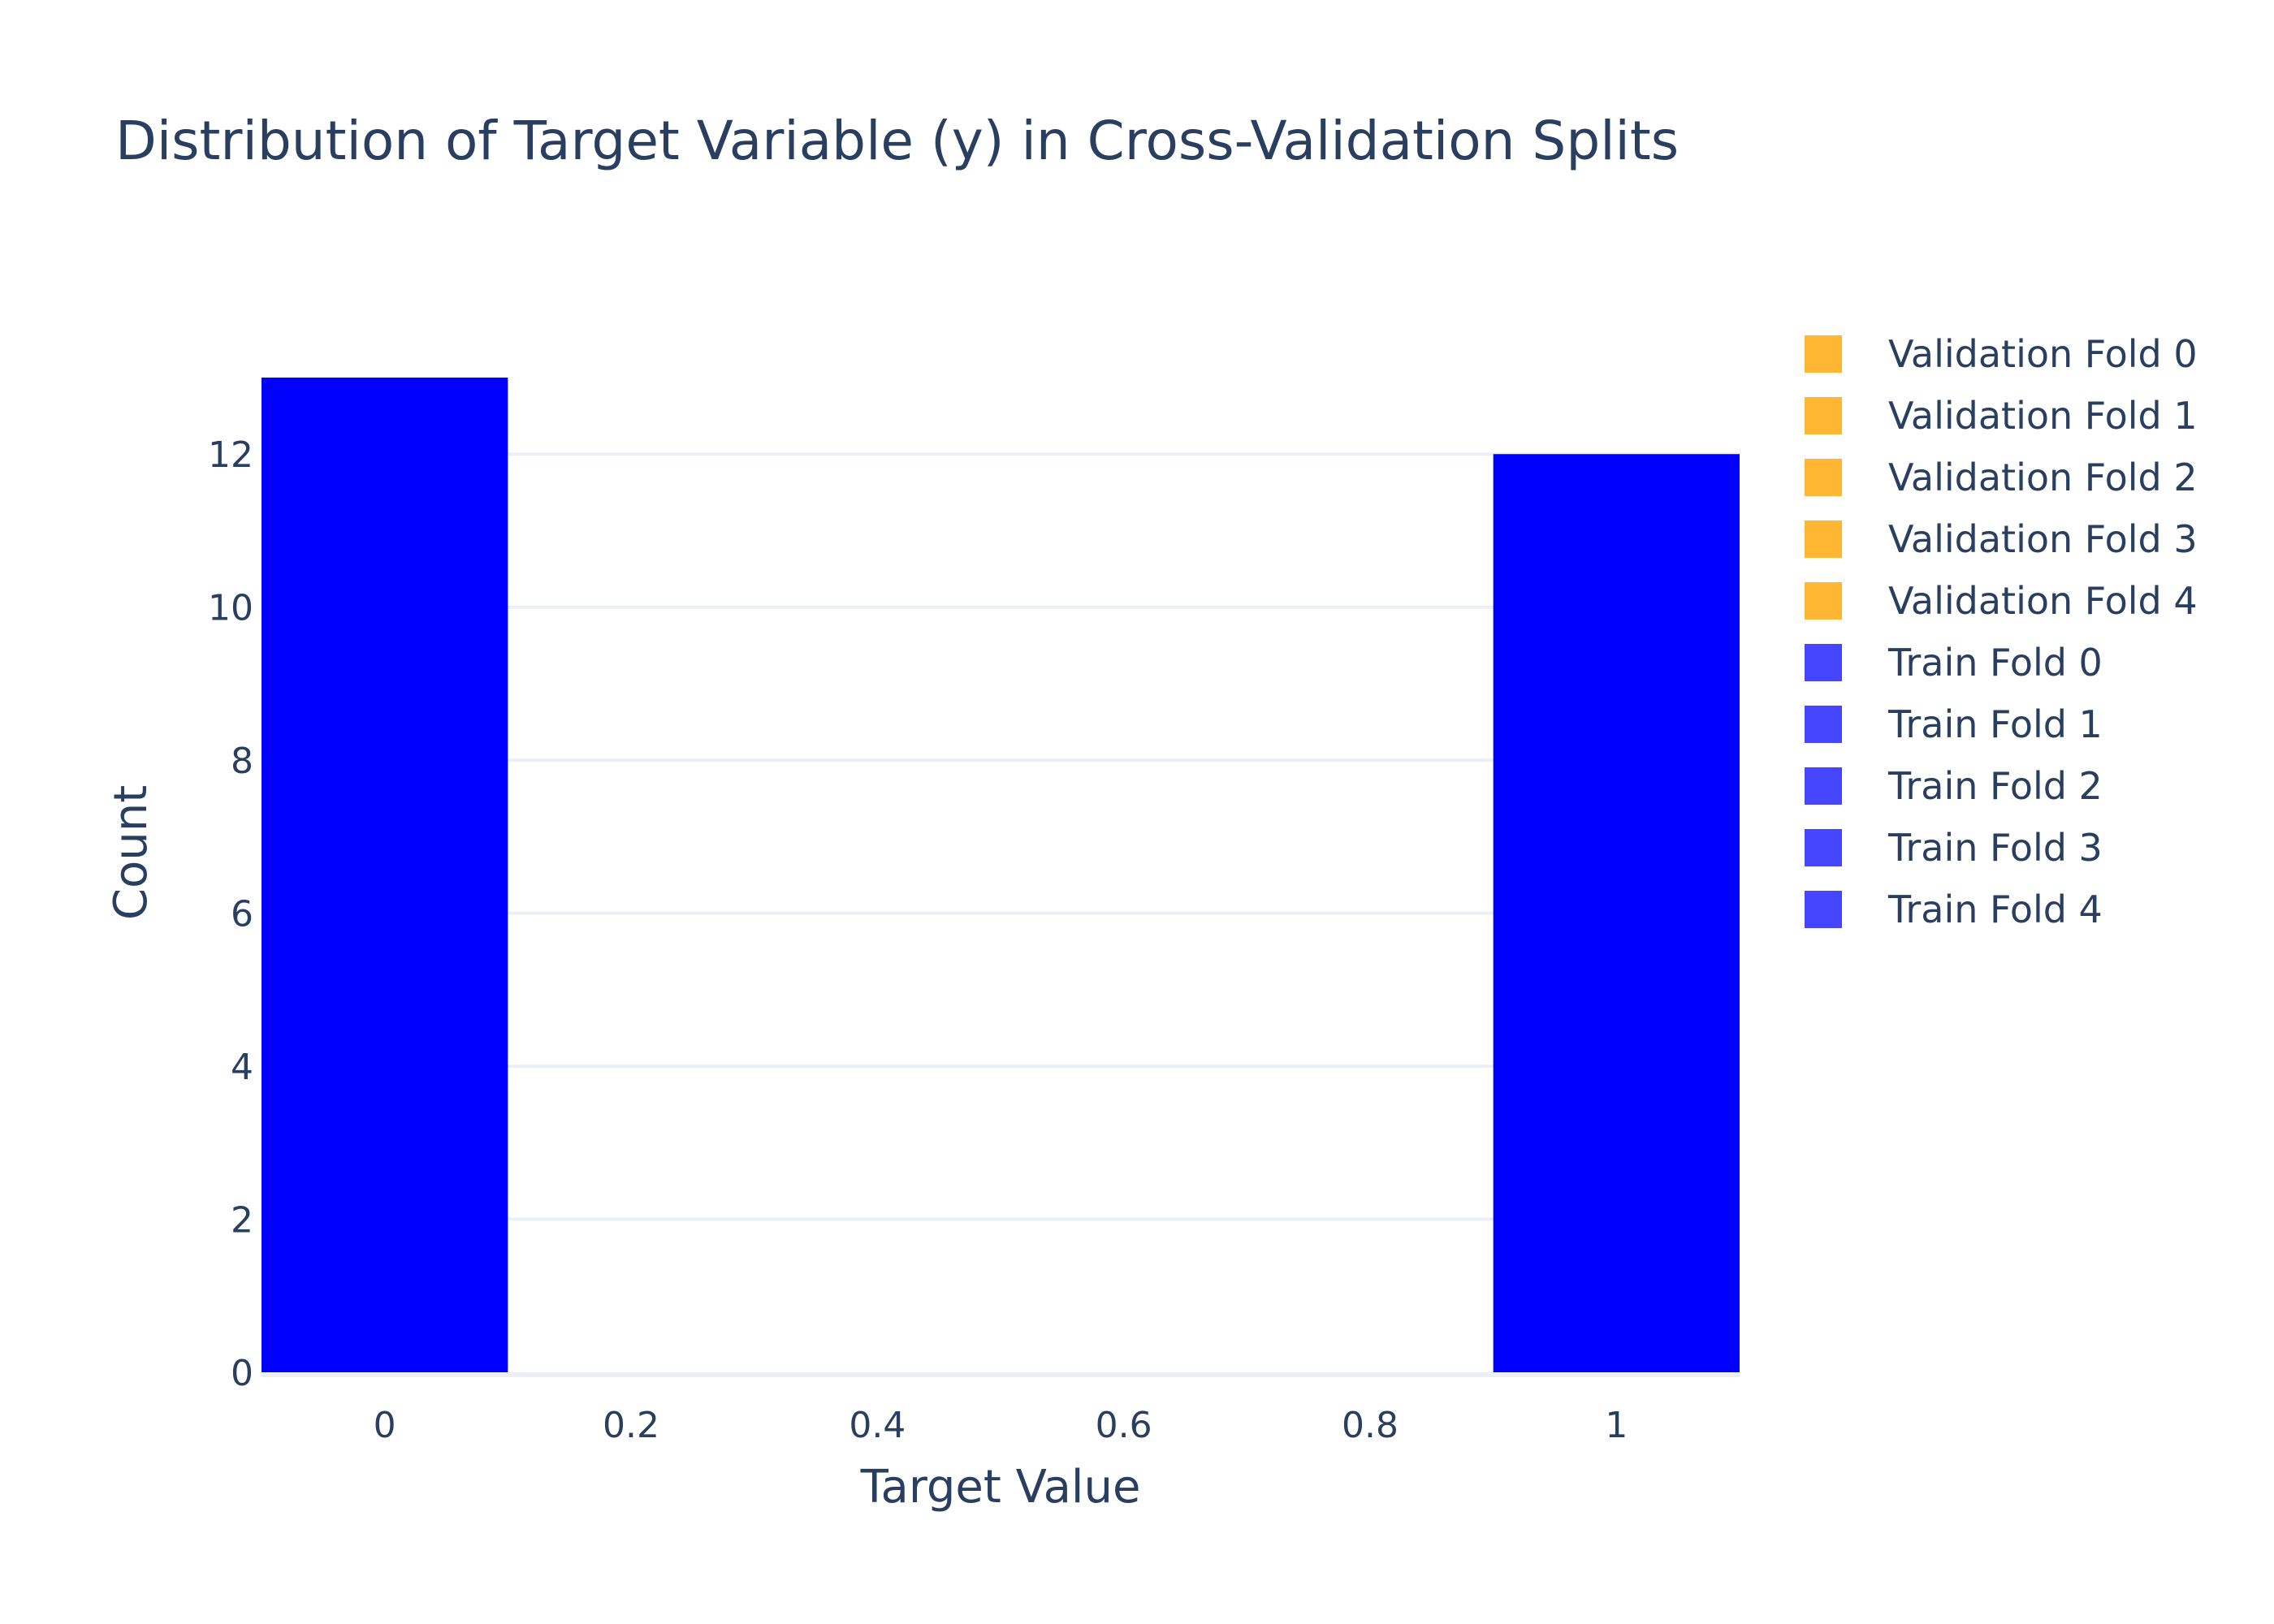 The height and width of the screenshot is (1624, 2274). Describe the element at coordinates (1995, 724) in the screenshot. I see `legend-label: Train Fold 1` at that location.